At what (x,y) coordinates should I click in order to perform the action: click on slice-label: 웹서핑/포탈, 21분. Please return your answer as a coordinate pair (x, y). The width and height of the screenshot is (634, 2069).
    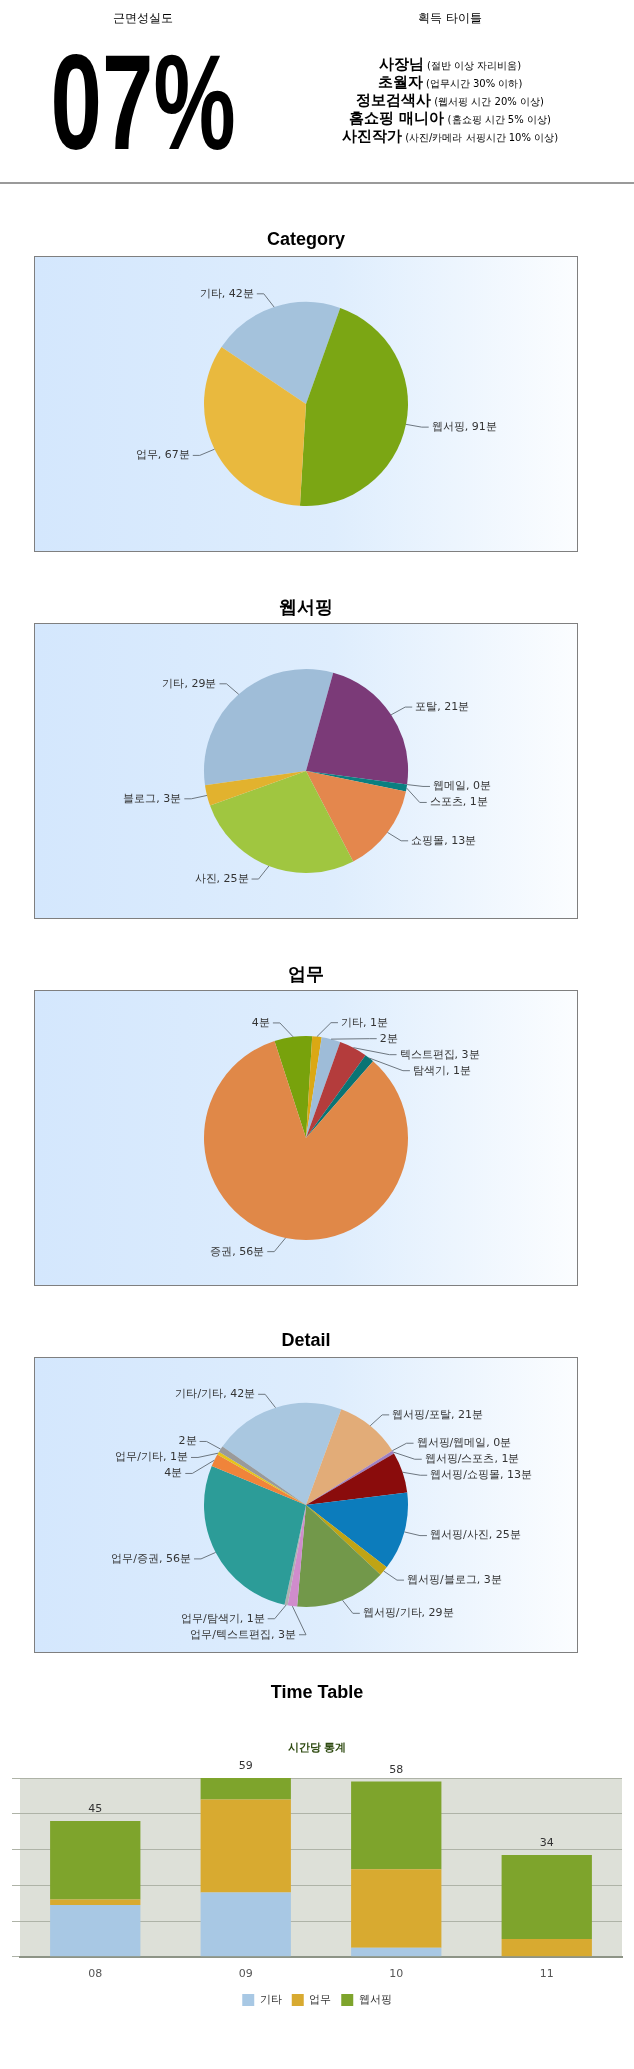
    Looking at the image, I should click on (437, 1414).